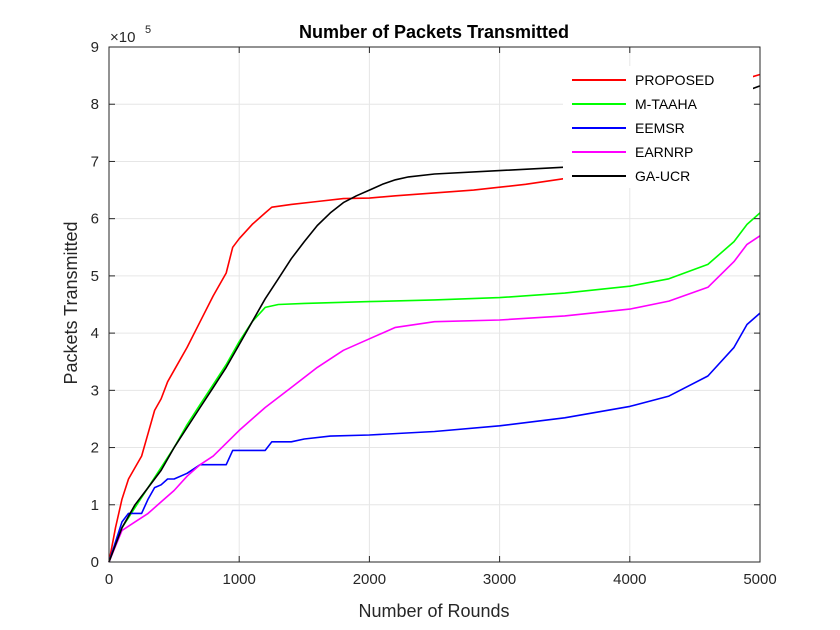 Image resolution: width=840 pixels, height=630 pixels. I want to click on legend-label-m-taaha: M-TAAHA, so click(666, 104).